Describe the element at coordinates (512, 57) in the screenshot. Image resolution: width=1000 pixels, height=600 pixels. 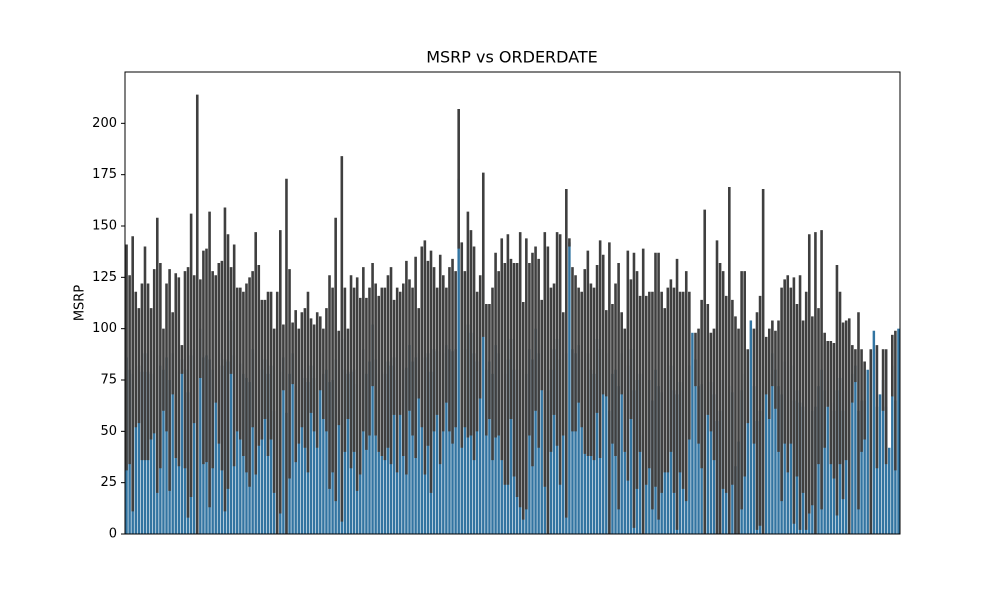
I see `chart-title: MSRP vs ORDERDATE` at that location.